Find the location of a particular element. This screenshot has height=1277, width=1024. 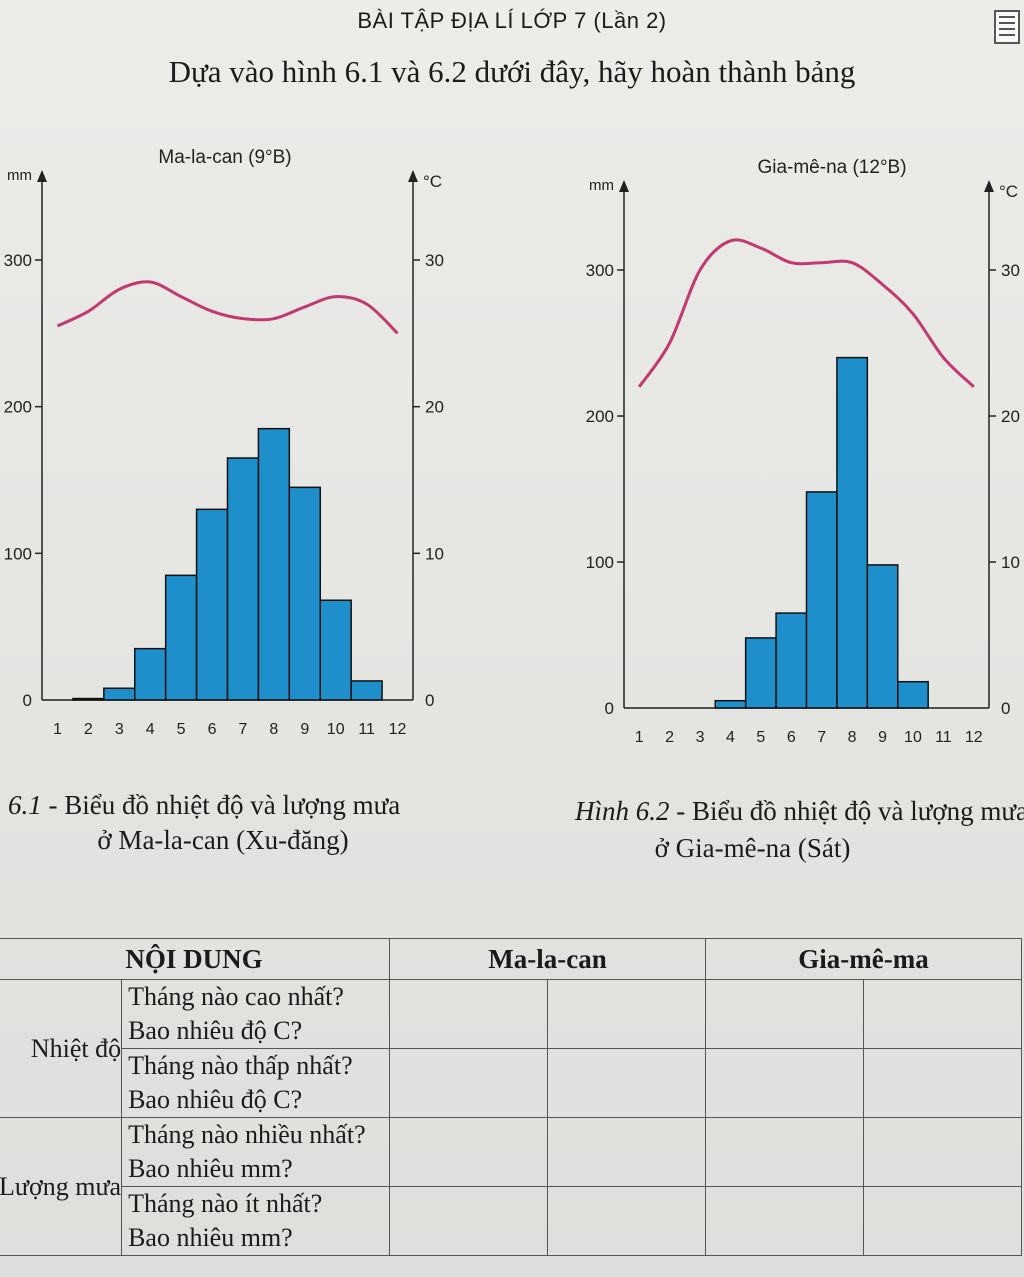

category-luong-mua: Lượng mưa is located at coordinates (61, 1186).